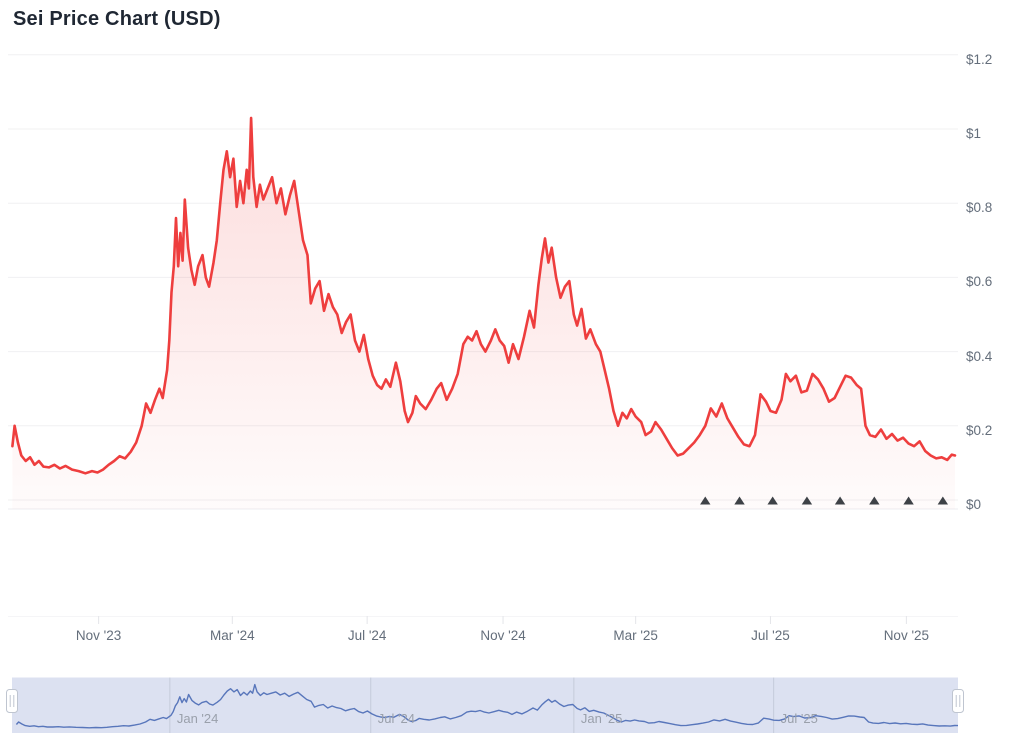  I want to click on navigator-axis-label: Jul '24, so click(396, 718).